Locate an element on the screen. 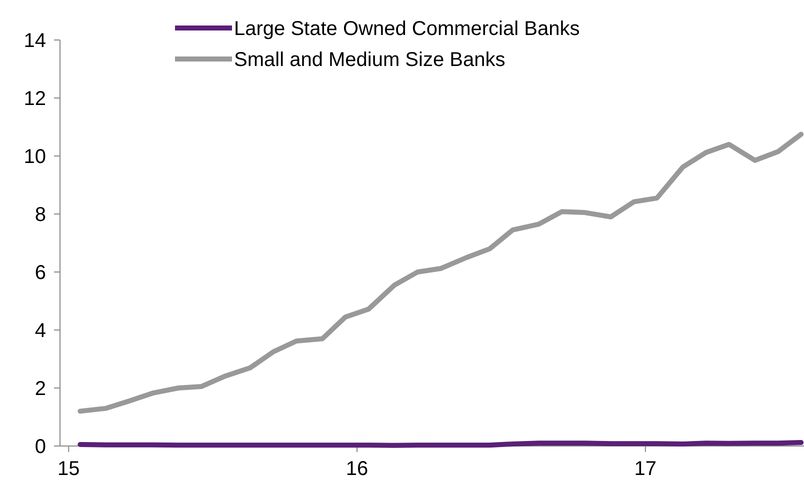  x-tick-label: 16 is located at coordinates (357, 469).